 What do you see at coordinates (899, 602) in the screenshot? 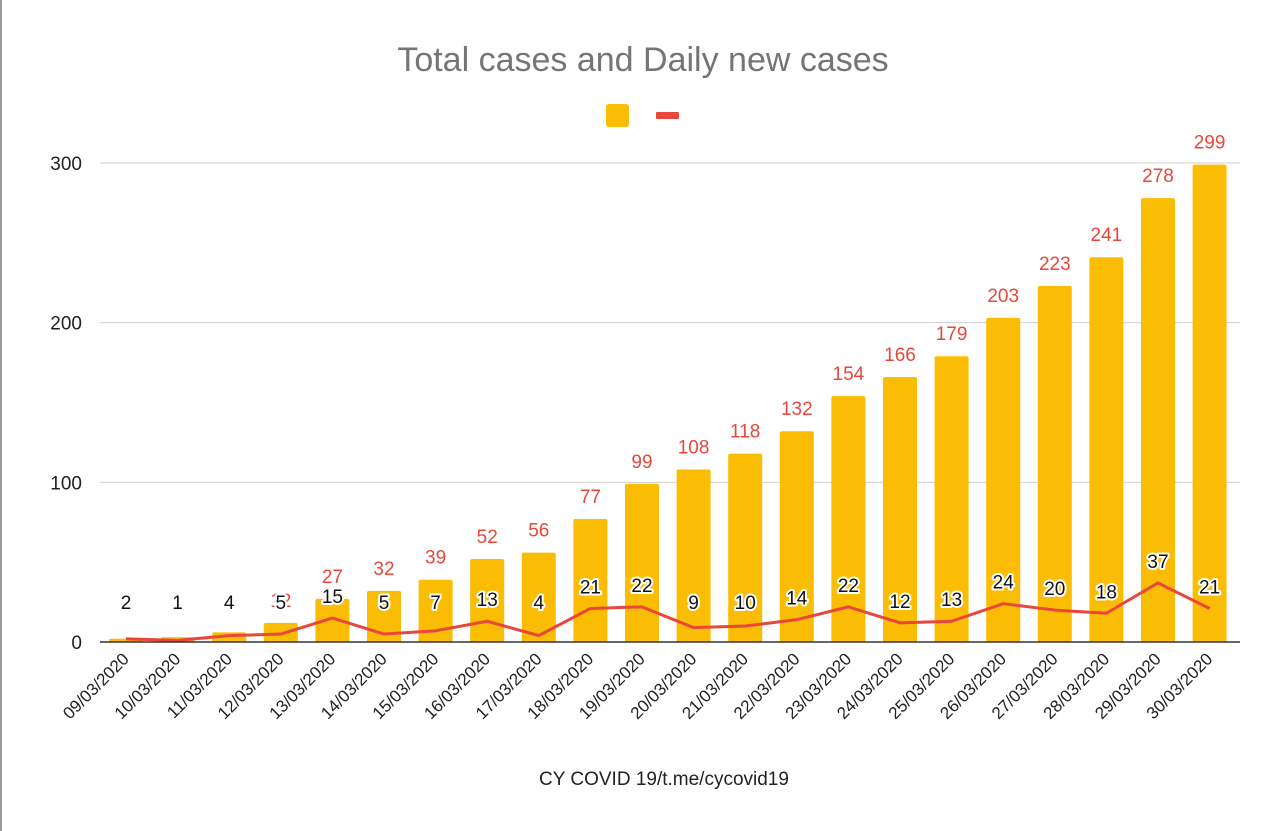
I see `line-data-label: 12` at bounding box center [899, 602].